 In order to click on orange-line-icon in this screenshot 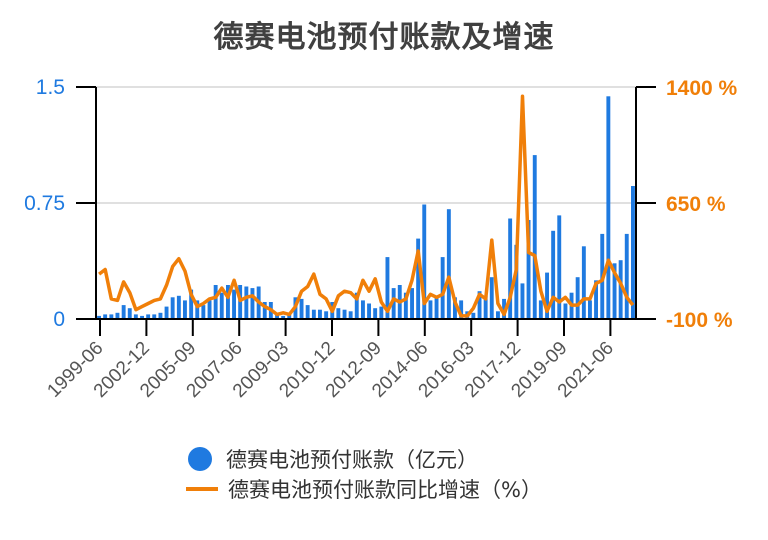, I will do `click(202, 489)`.